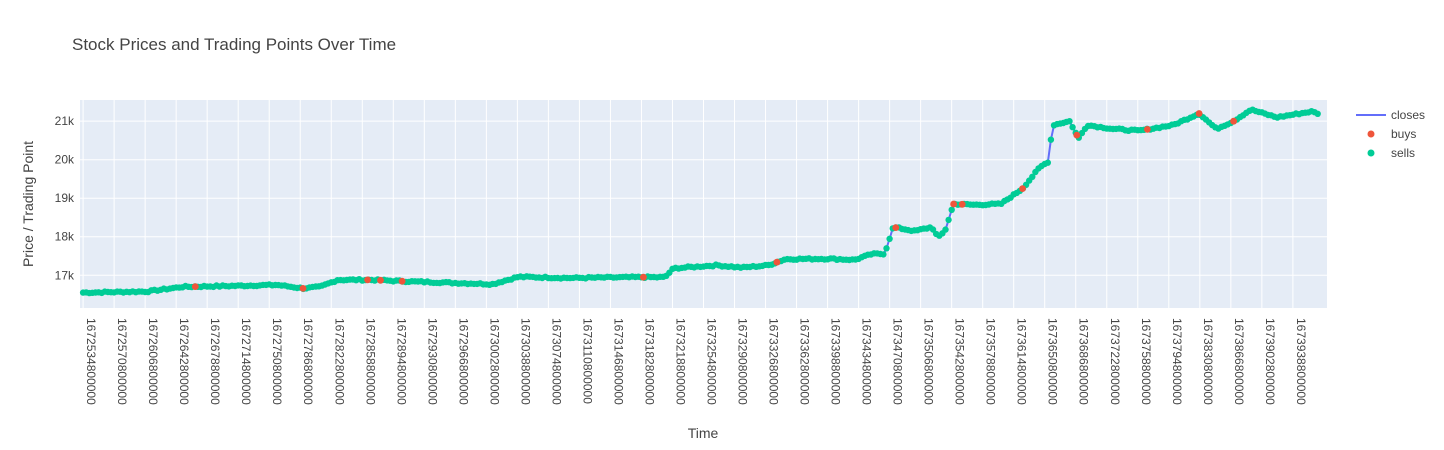 The width and height of the screenshot is (1444, 450). What do you see at coordinates (712, 361) in the screenshot?
I see `x-tick-label: 1673254800000` at bounding box center [712, 361].